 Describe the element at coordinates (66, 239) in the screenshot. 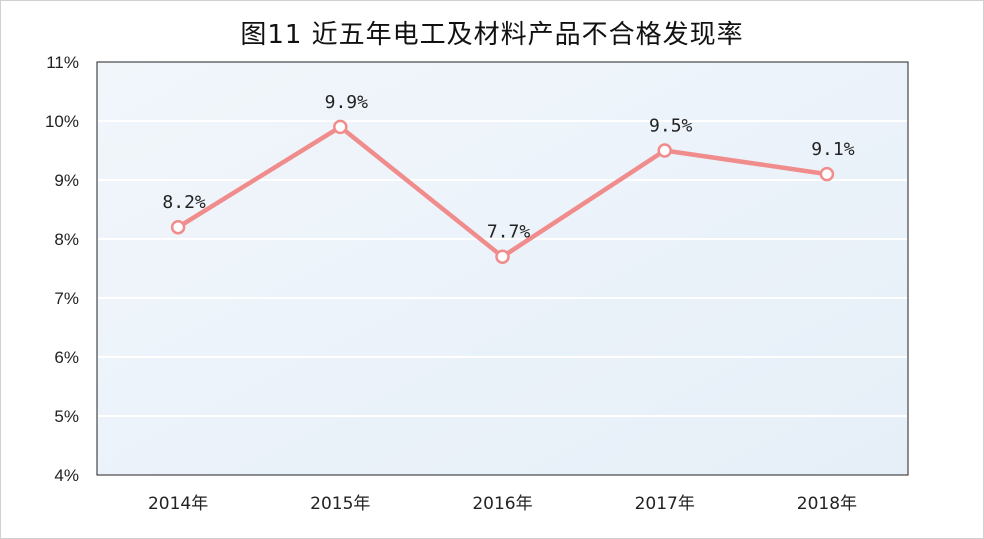

I see `y-tick-label: 8%` at that location.